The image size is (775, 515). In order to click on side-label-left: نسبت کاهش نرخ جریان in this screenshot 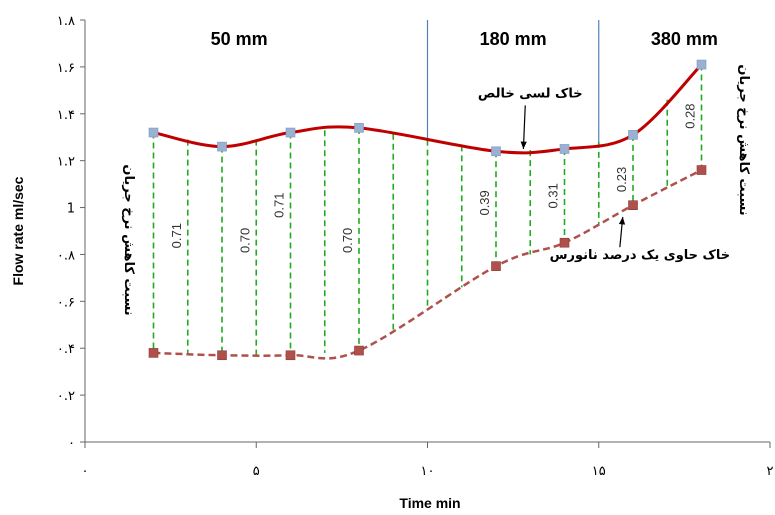, I will do `click(128, 239)`.